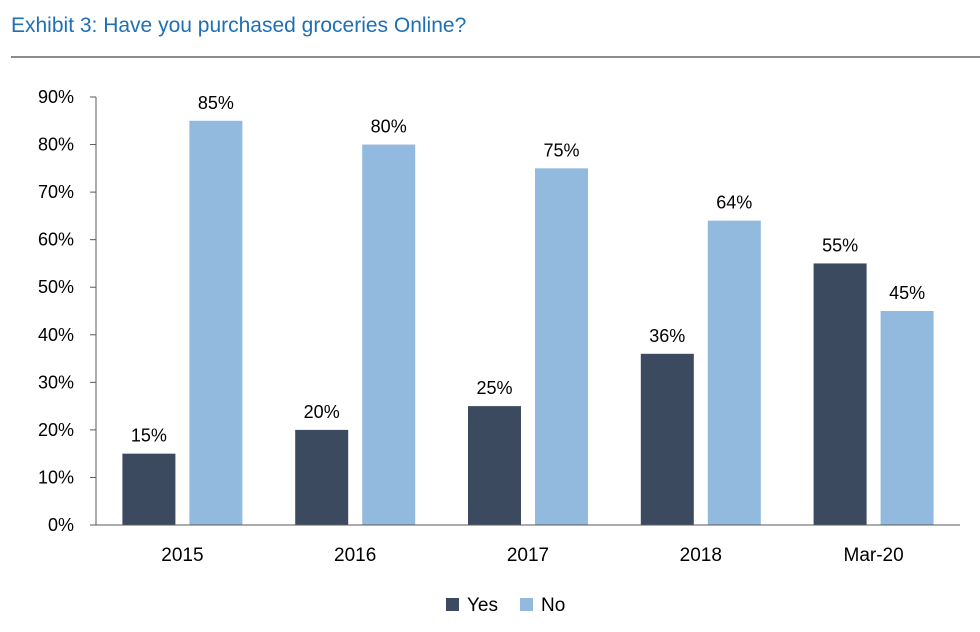 The width and height of the screenshot is (980, 632). I want to click on bar-no-2018, so click(734, 372).